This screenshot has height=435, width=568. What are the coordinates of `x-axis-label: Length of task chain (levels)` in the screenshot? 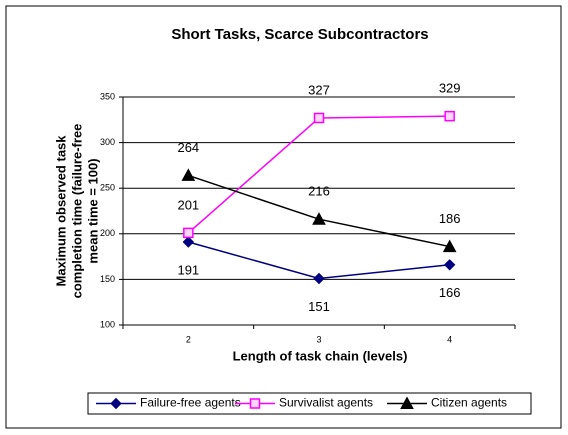 It's located at (320, 355).